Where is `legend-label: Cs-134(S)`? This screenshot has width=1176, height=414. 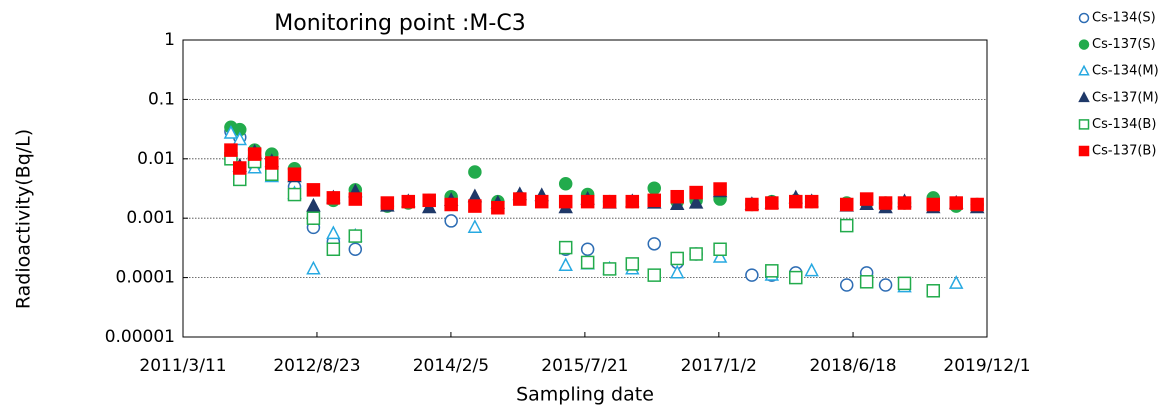
legend-label: Cs-134(S) is located at coordinates (1124, 18).